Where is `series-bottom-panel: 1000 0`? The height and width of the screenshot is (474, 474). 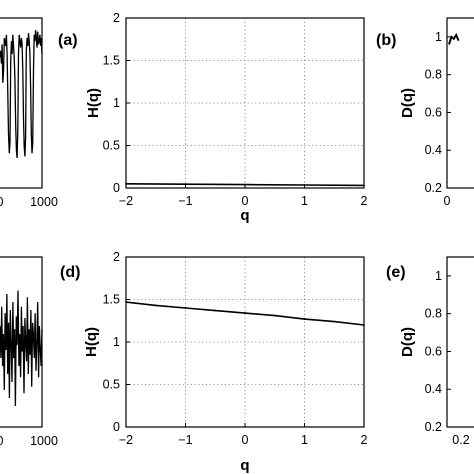 series-bottom-panel: 1000 0 is located at coordinates (29, 352).